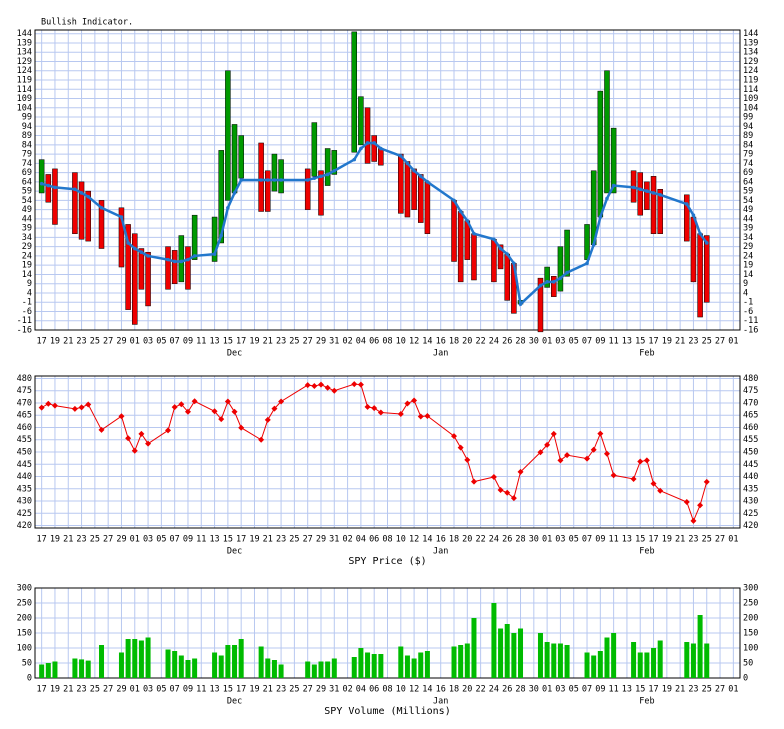 This screenshot has height=729, width=784. Describe the element at coordinates (748, 238) in the screenshot. I see `y-tick-label-right: 34` at that location.